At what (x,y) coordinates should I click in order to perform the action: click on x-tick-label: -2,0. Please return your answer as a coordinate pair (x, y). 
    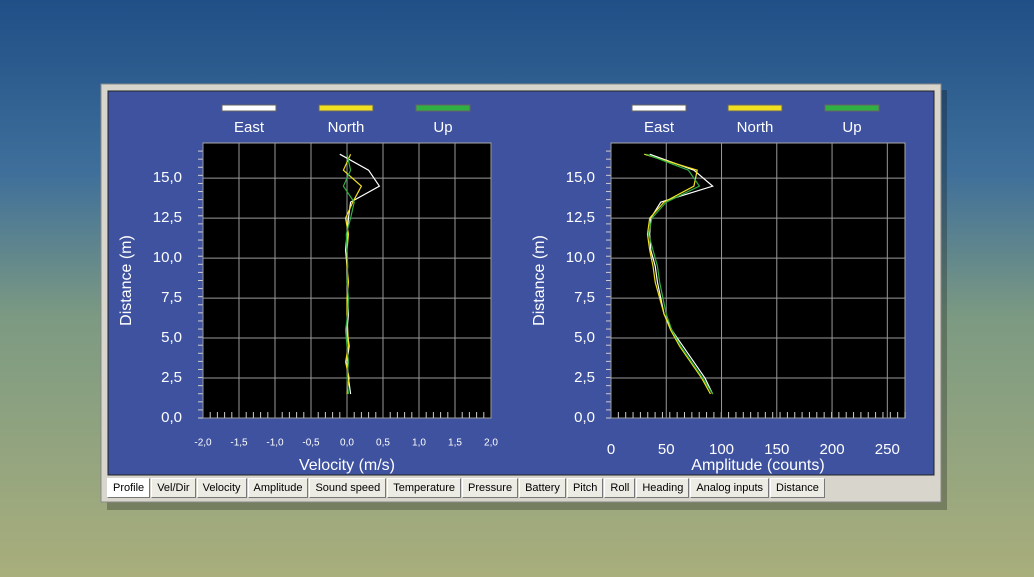
    Looking at the image, I should click on (203, 443).